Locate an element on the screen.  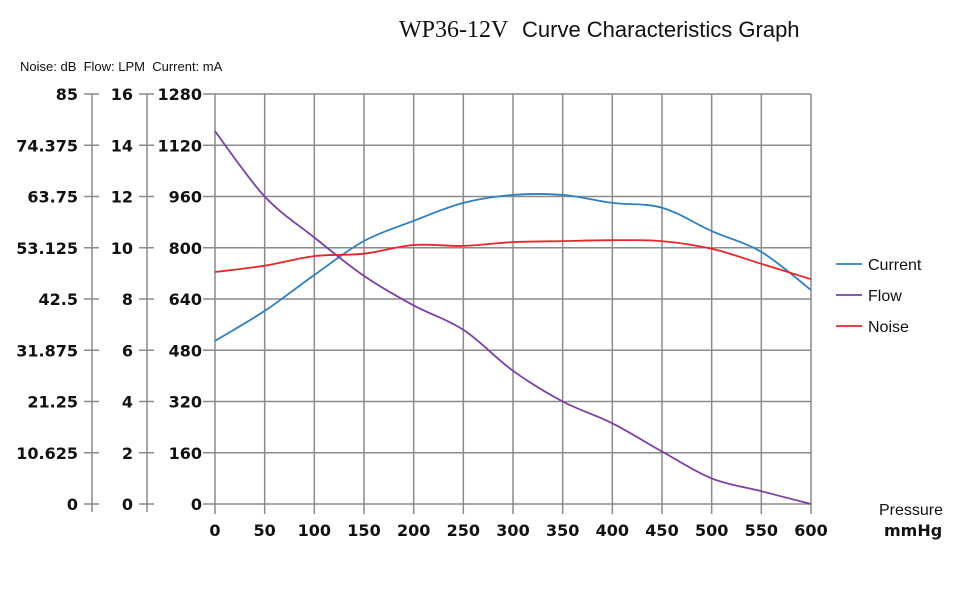
x-tick-label: 200 is located at coordinates (413, 530).